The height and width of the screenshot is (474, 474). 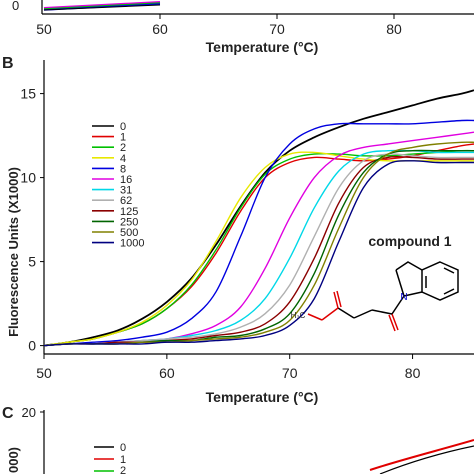 I want to click on legend-label-500: 500, so click(x=129, y=233).